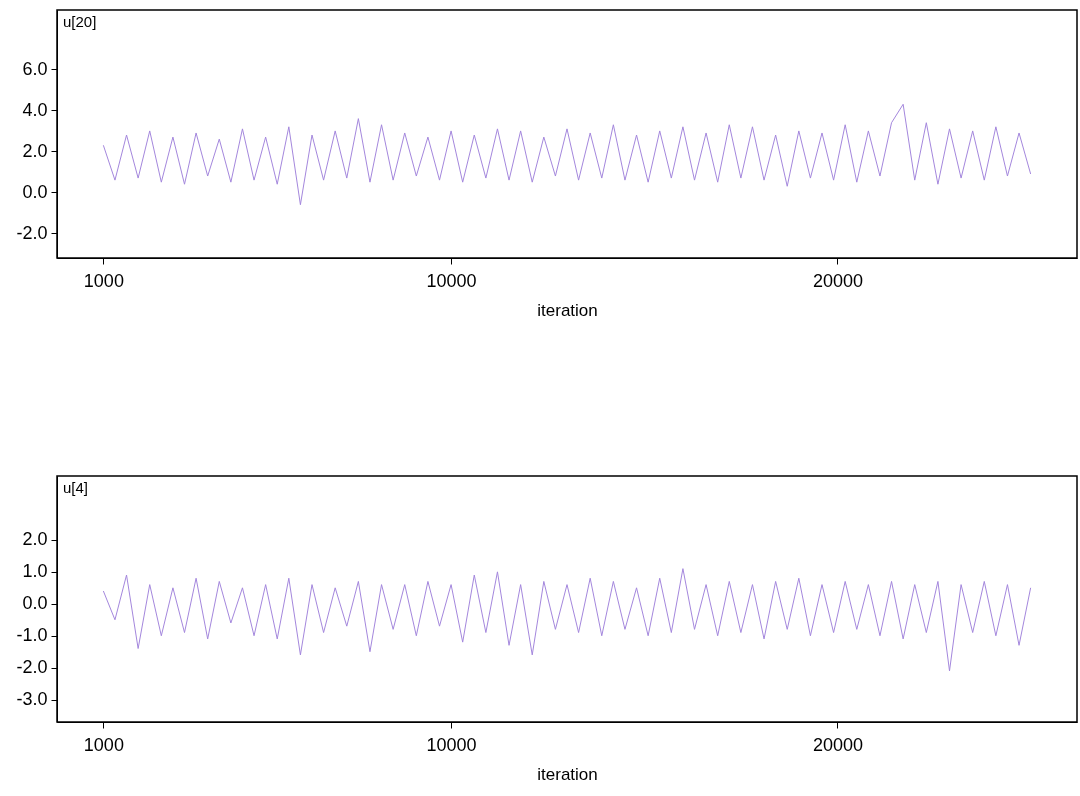 The image size is (1080, 796). I want to click on chart-title: u[4], so click(76, 487).